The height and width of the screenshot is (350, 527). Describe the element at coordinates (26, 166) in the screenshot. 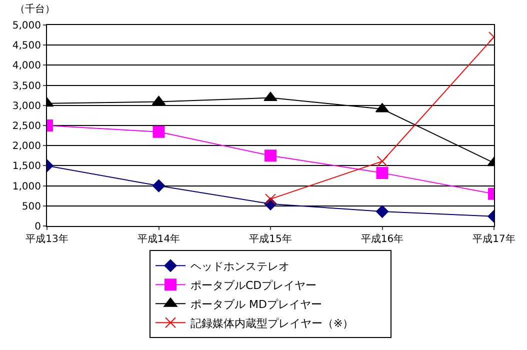

I see `y-tick-label: 1,500` at that location.